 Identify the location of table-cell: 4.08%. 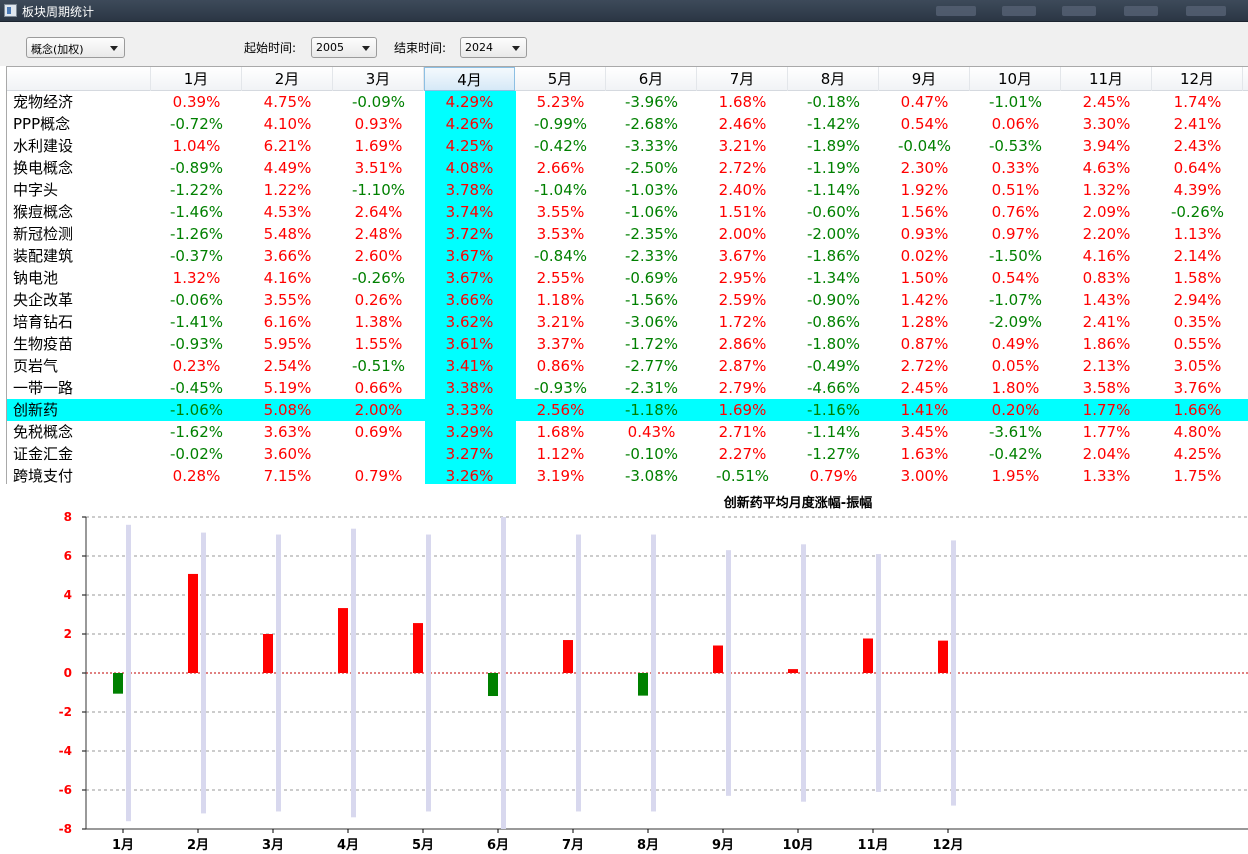
(469, 168).